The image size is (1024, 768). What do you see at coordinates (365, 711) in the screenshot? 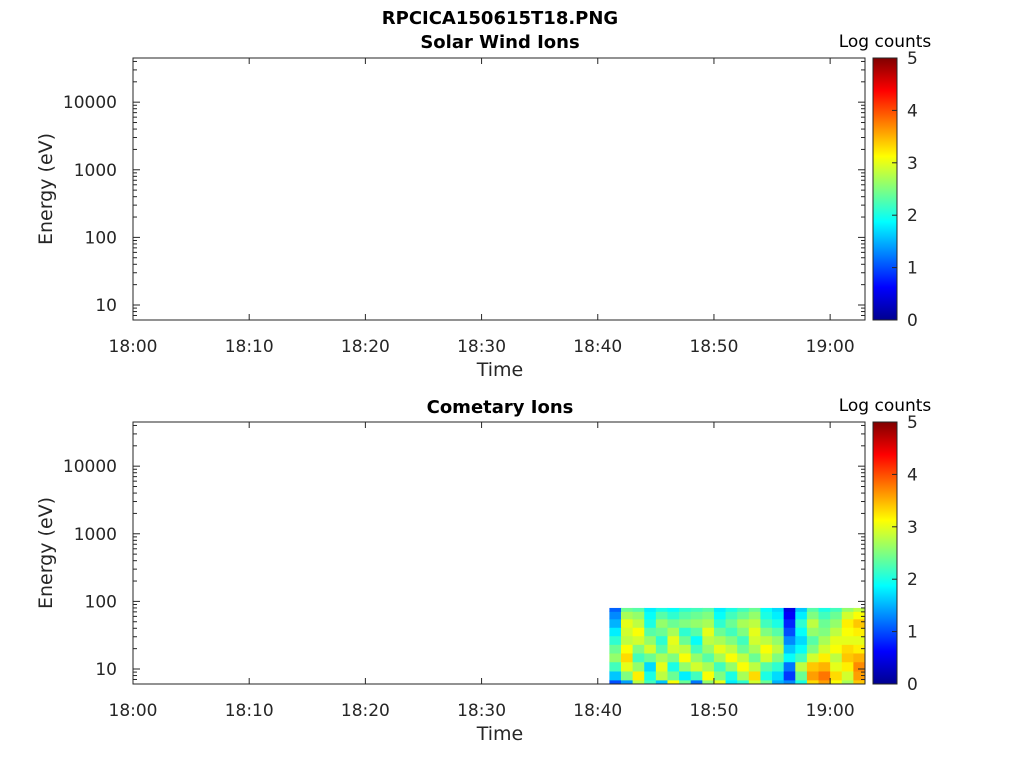
I see `x-tick-label: 18:20` at bounding box center [365, 711].